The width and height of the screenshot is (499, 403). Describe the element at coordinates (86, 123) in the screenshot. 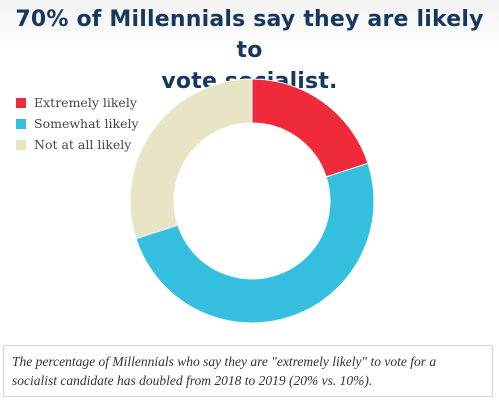

I see `legend-label-somewhat-likely: Somewhat likely` at that location.